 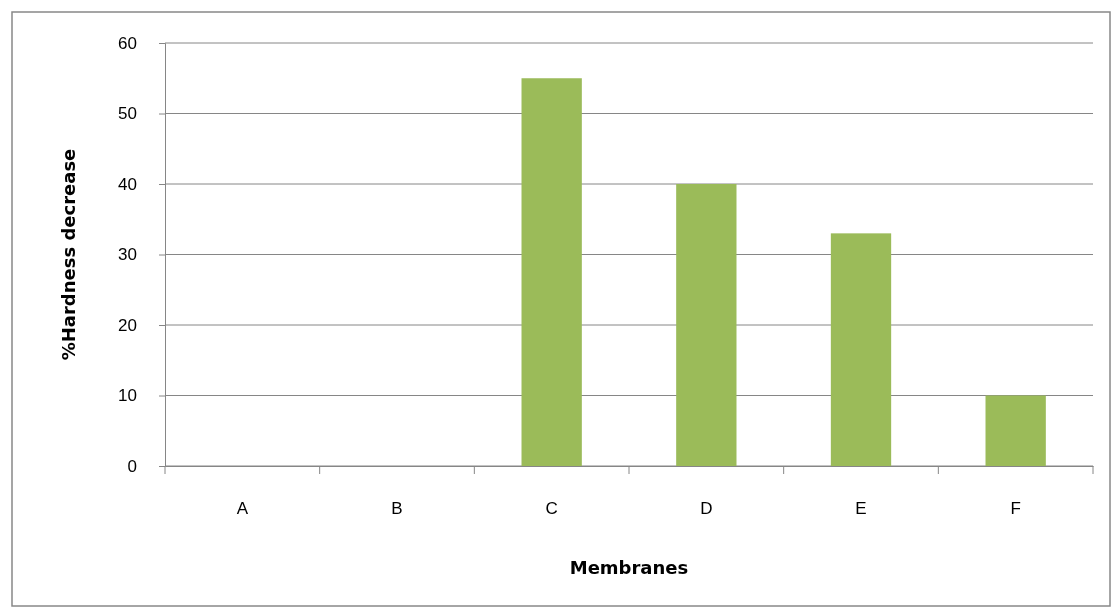 What do you see at coordinates (127, 325) in the screenshot?
I see `y-tick-label: 20` at bounding box center [127, 325].